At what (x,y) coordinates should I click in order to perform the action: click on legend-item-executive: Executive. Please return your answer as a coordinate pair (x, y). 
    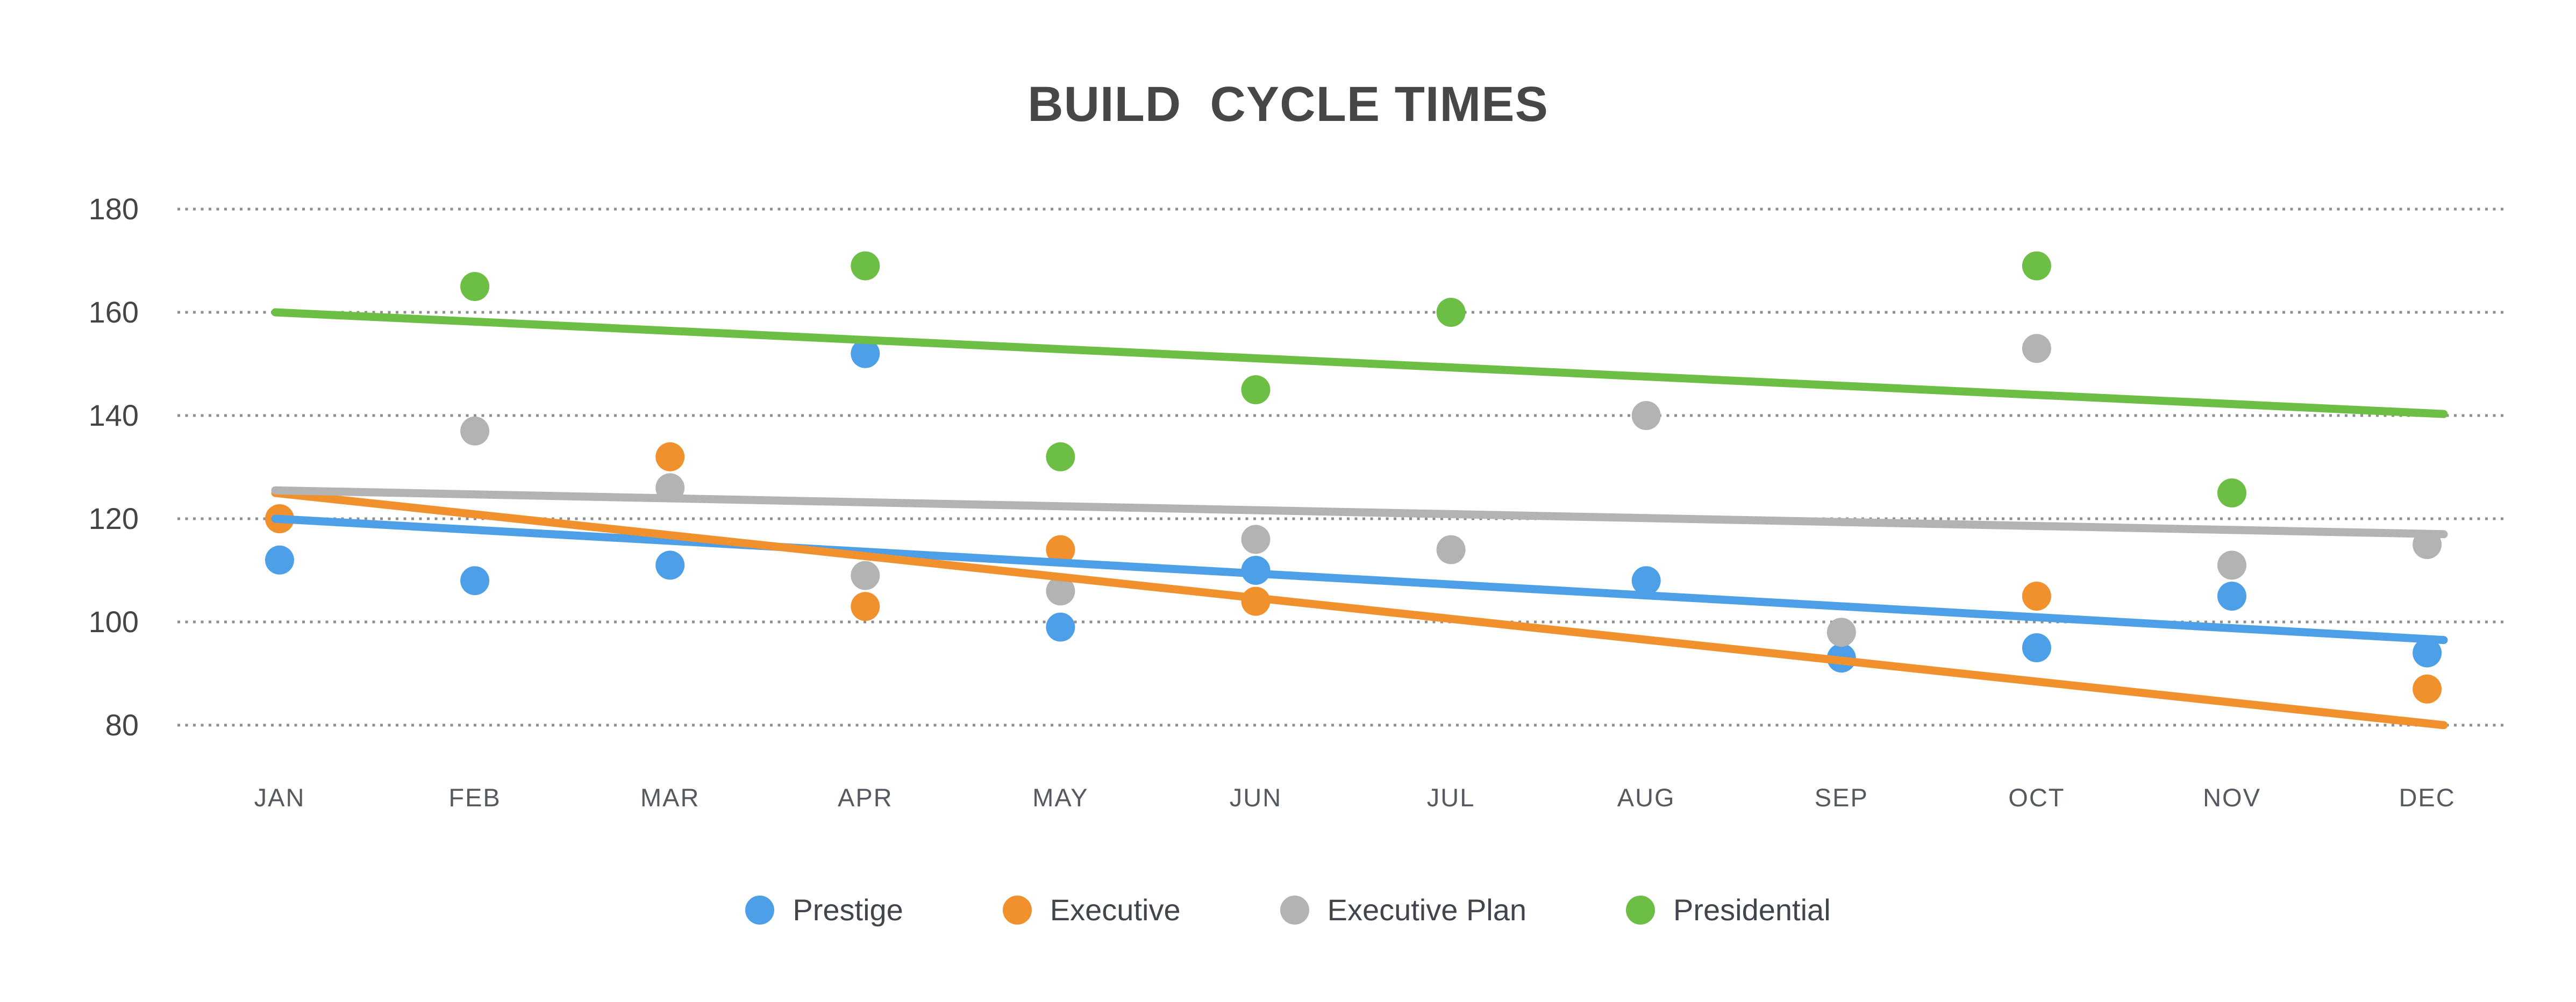
    Looking at the image, I should click on (1091, 910).